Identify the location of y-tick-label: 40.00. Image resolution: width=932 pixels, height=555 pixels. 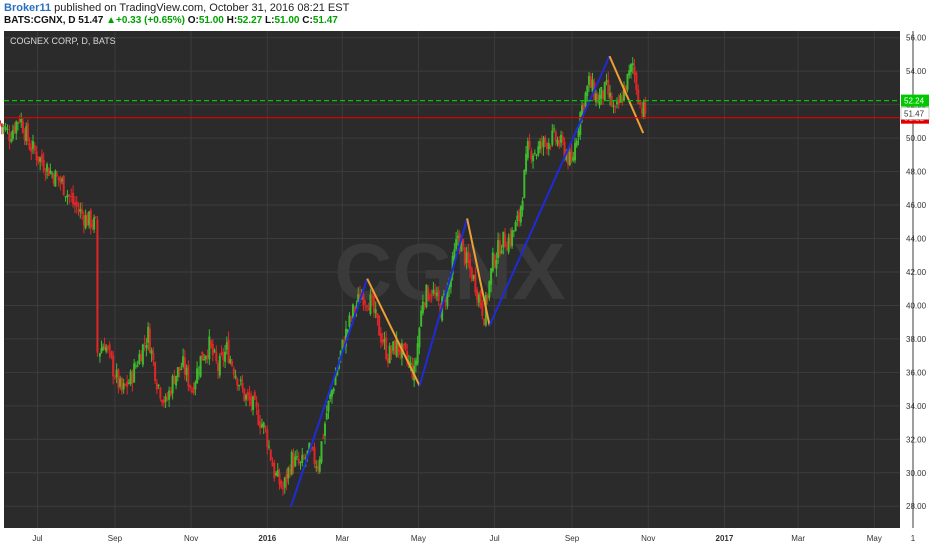
(916, 305).